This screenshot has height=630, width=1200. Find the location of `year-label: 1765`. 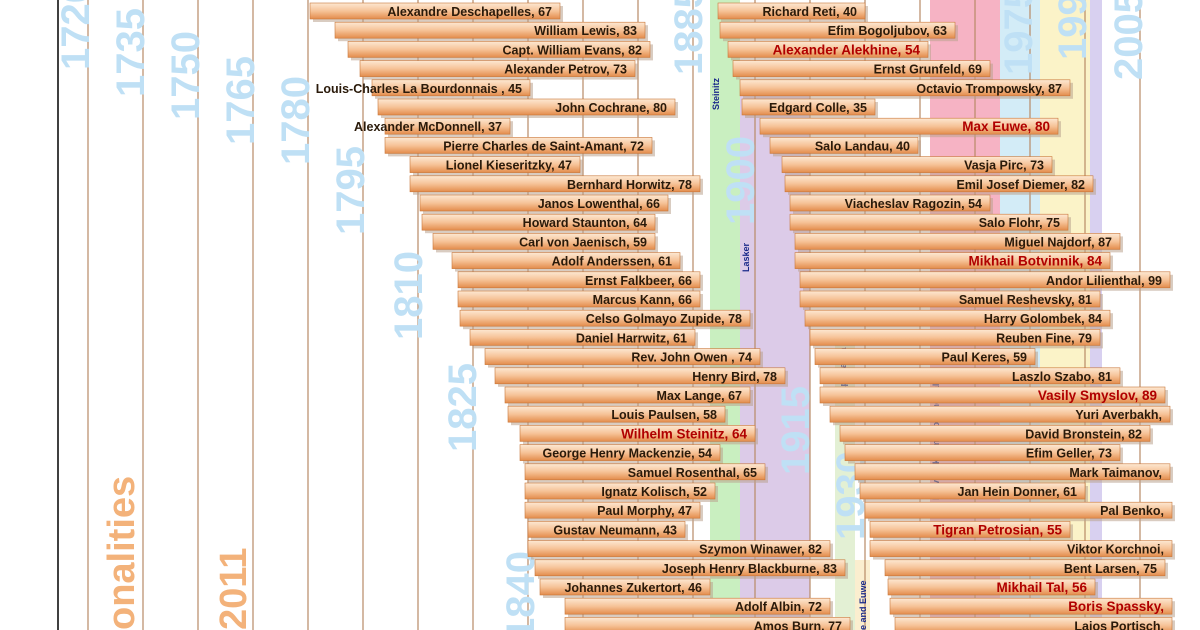

year-label: 1765 is located at coordinates (241, 100).